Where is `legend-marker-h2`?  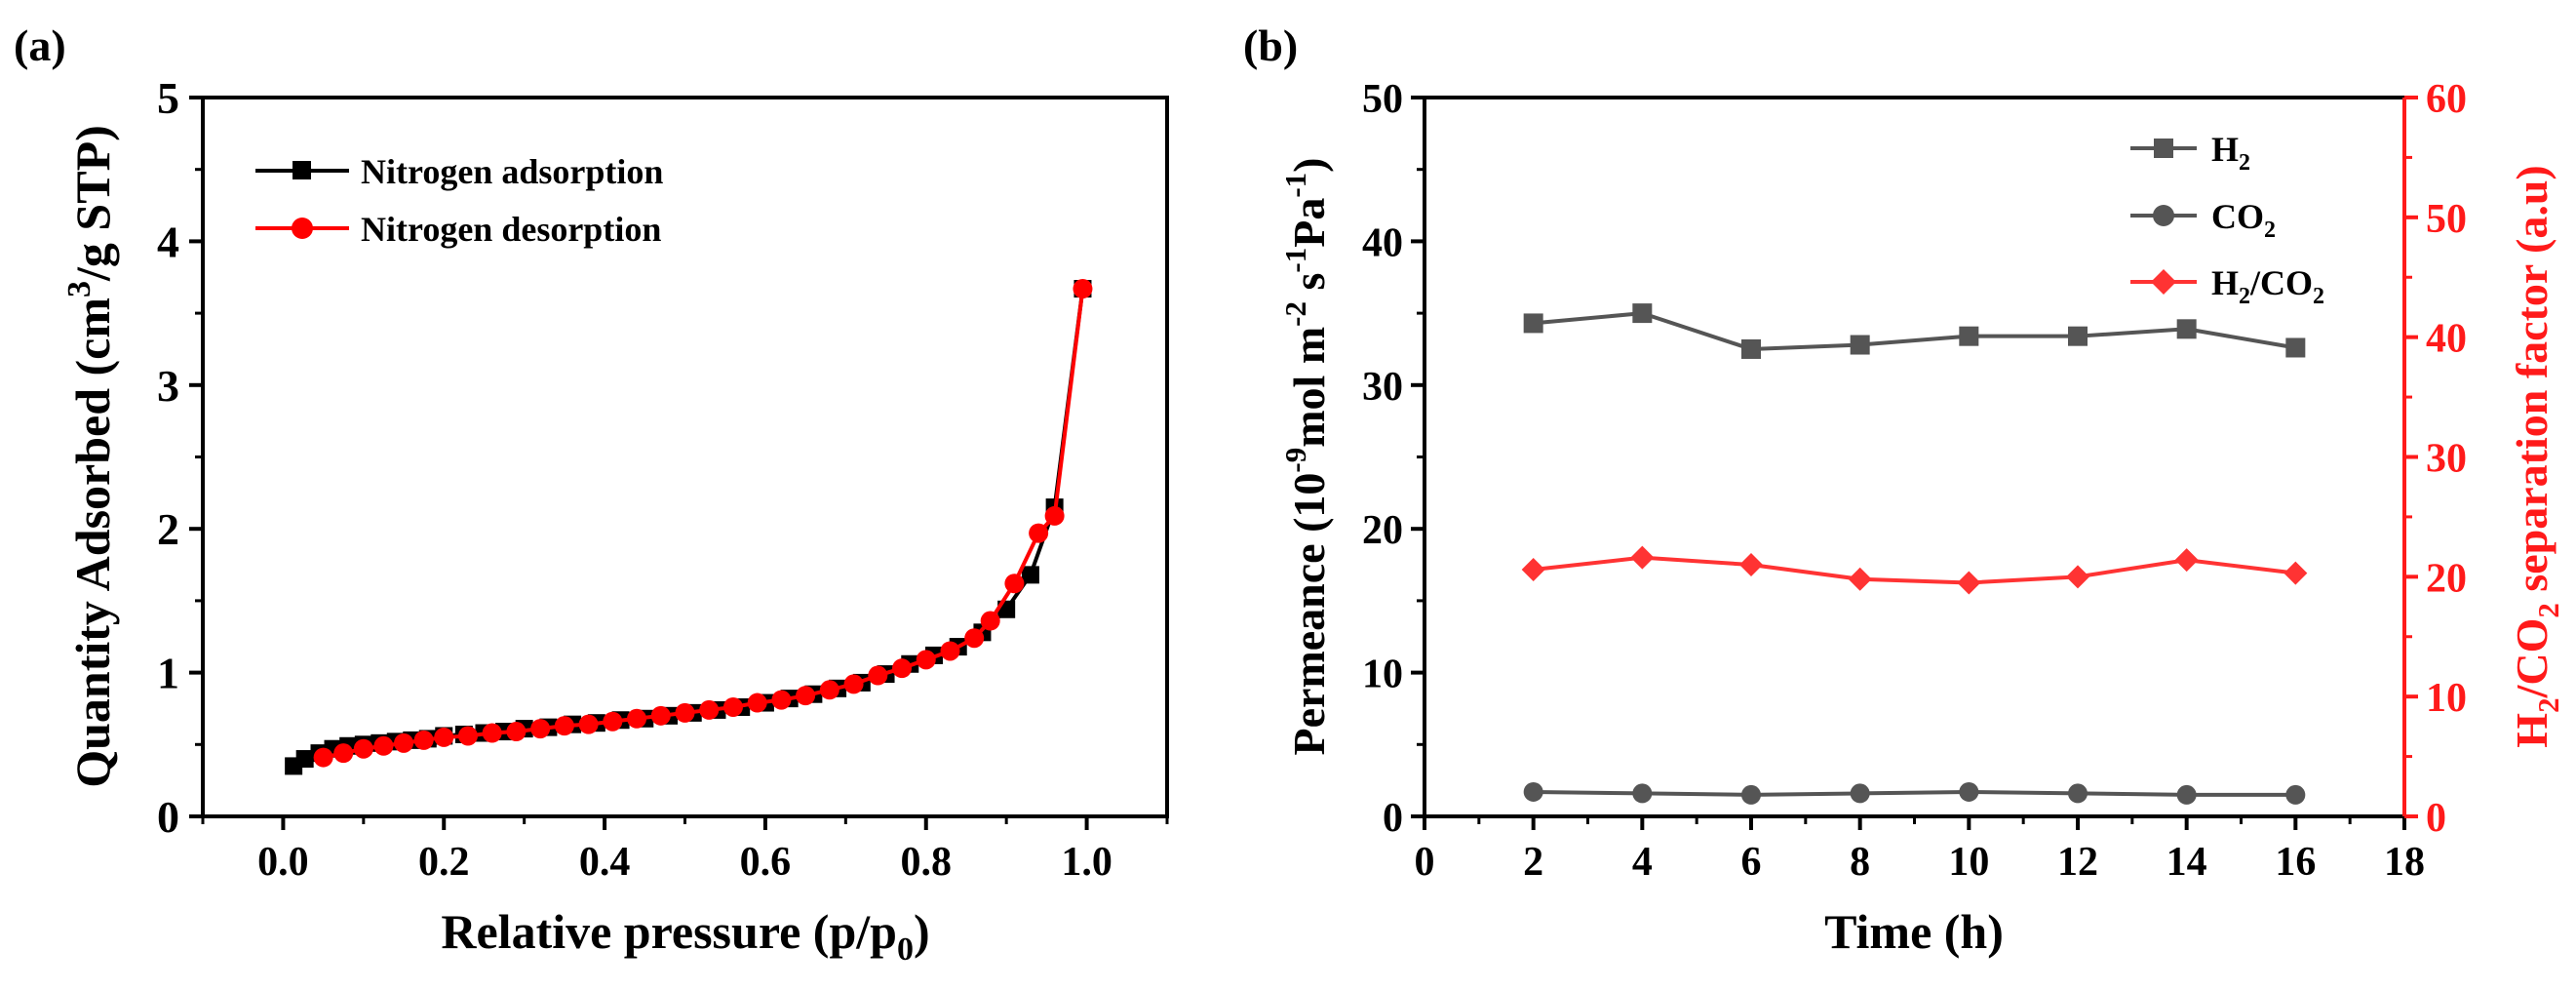
legend-marker-h2 is located at coordinates (2163, 148).